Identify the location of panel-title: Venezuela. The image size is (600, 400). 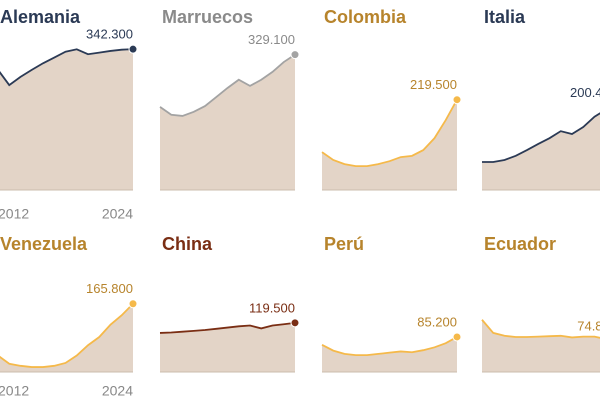
(44, 244).